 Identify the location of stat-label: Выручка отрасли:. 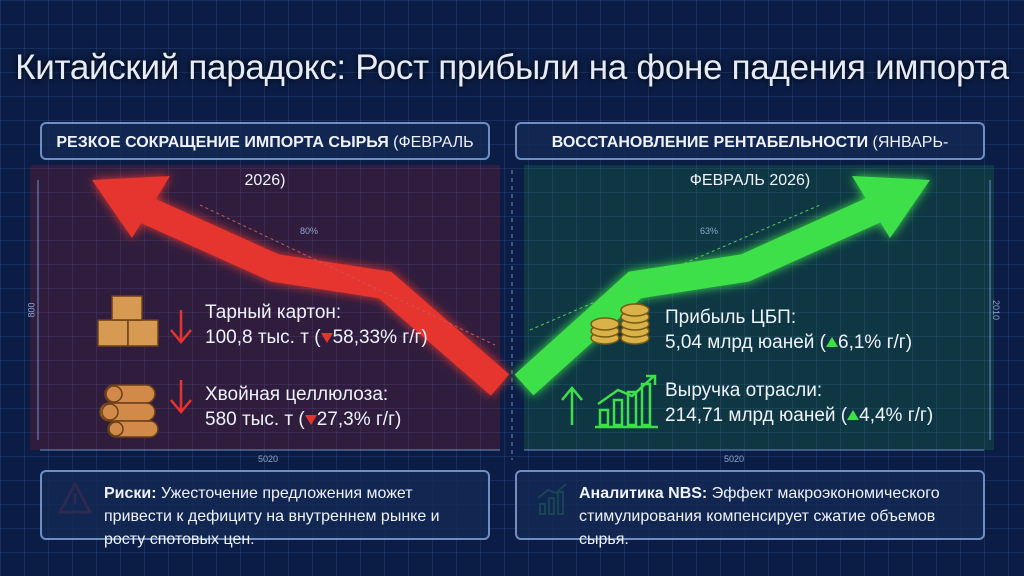
(744, 390).